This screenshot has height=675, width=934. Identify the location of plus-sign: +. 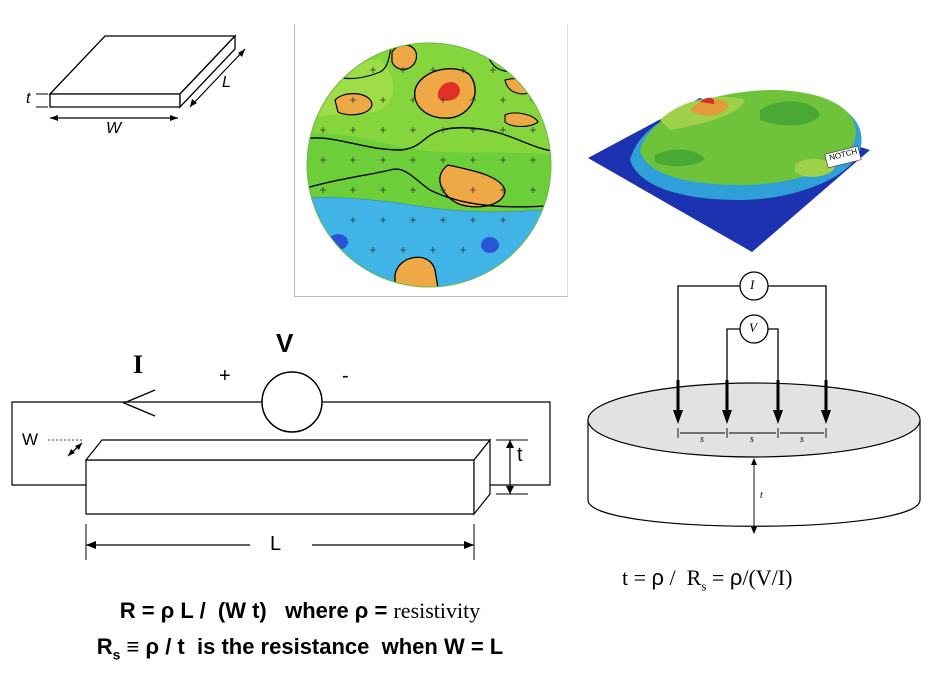
(225, 376).